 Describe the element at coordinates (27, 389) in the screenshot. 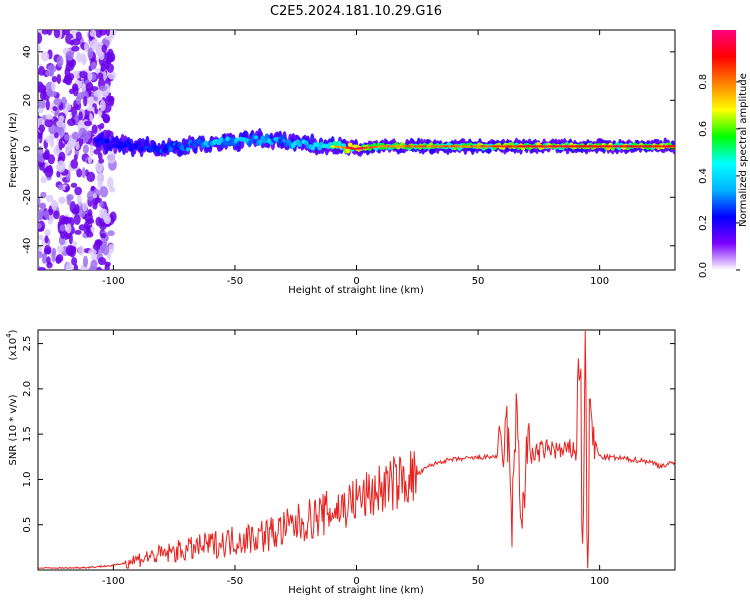

I see `y-tick-label: 2.0` at that location.